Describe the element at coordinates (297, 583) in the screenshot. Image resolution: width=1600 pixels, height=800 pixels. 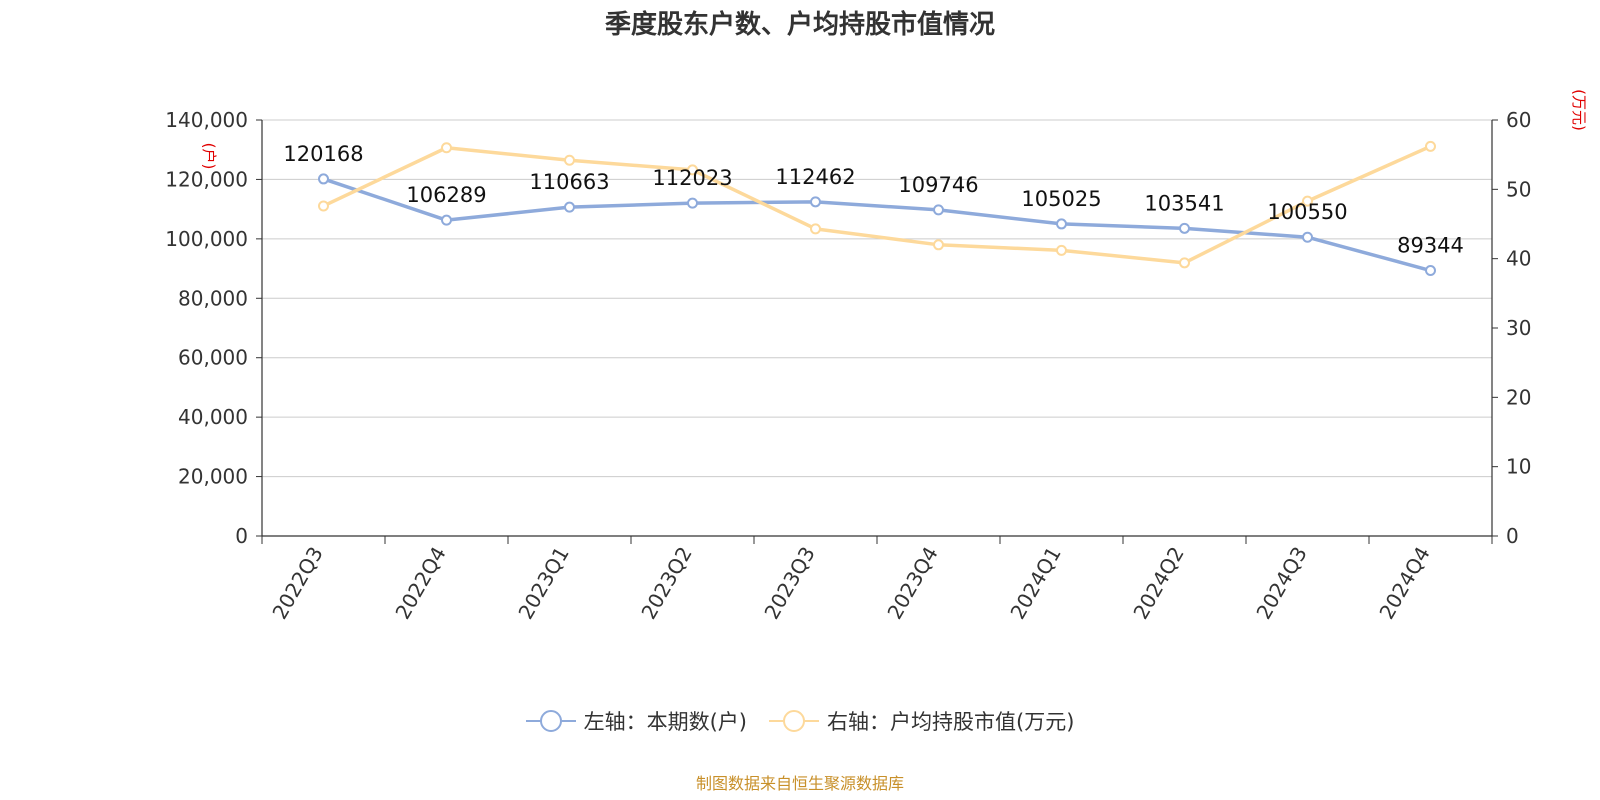
I see `x-axis-tick-label: 2022Q3` at that location.